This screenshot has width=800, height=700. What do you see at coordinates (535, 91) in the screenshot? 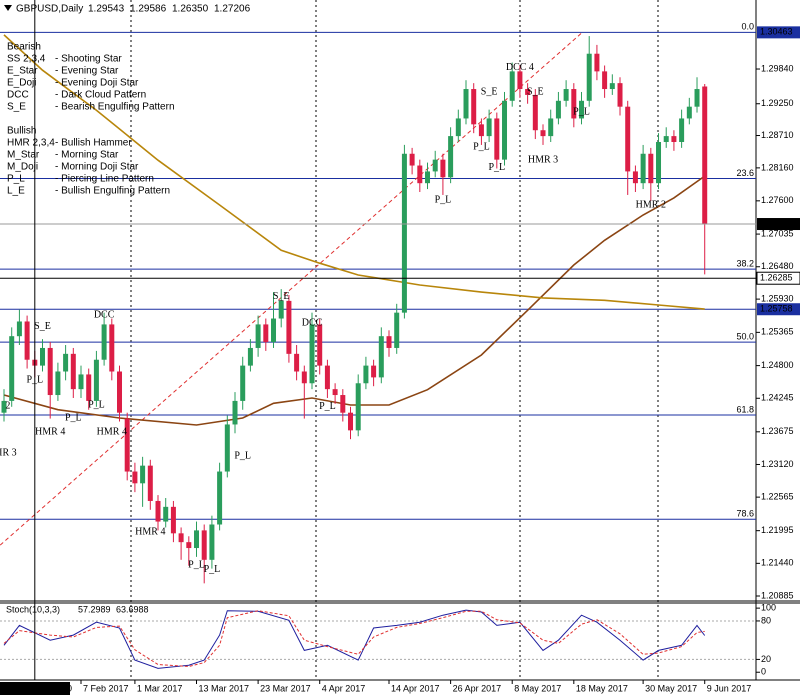
I see `pattern-label: S_E` at bounding box center [535, 91].